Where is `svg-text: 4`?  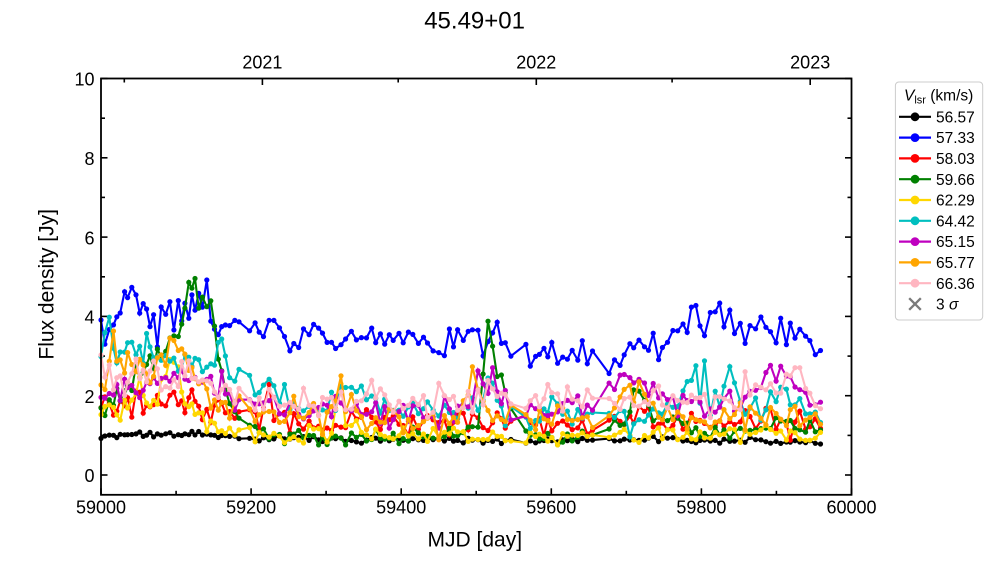
svg-text: 4 is located at coordinates (89, 318).